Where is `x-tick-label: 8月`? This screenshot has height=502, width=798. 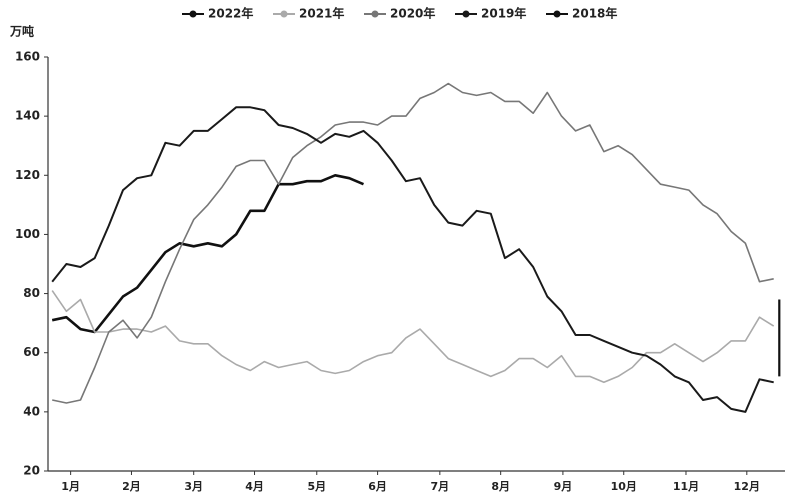
x-tick-label: 8月 is located at coordinates (500, 486).